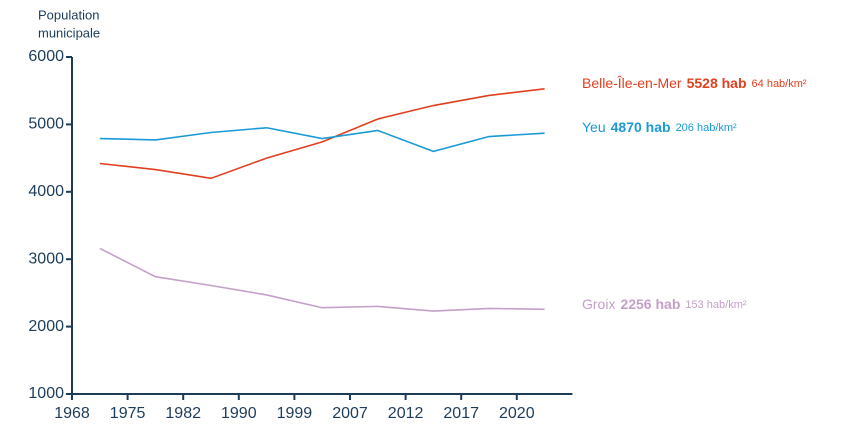 This screenshot has height=428, width=843. I want to click on series-density: 206 hab/km², so click(706, 128).